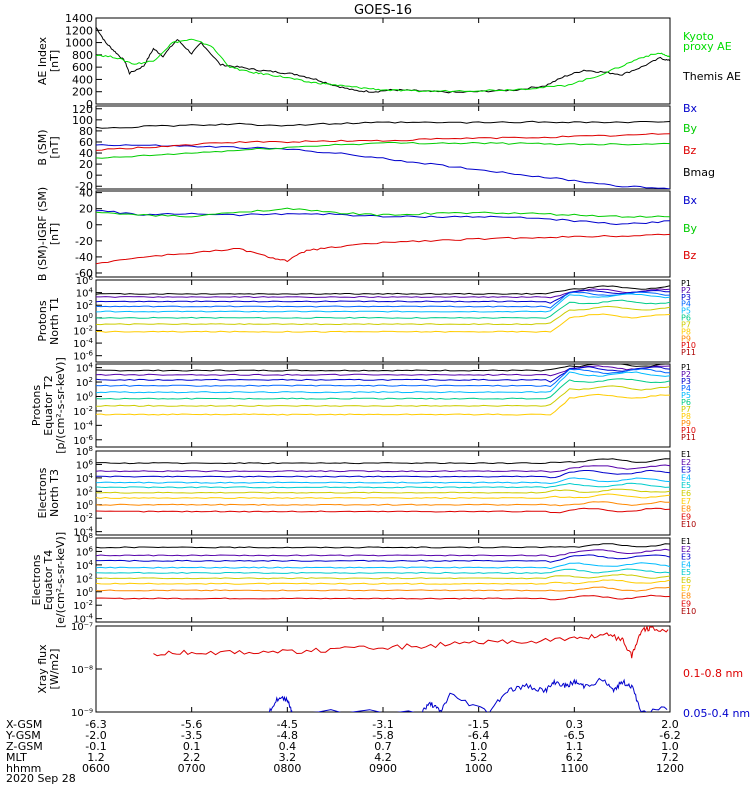 This screenshot has height=800, width=750. Describe the element at coordinates (192, 757) in the screenshot. I see `footer-value: 2.2` at that location.